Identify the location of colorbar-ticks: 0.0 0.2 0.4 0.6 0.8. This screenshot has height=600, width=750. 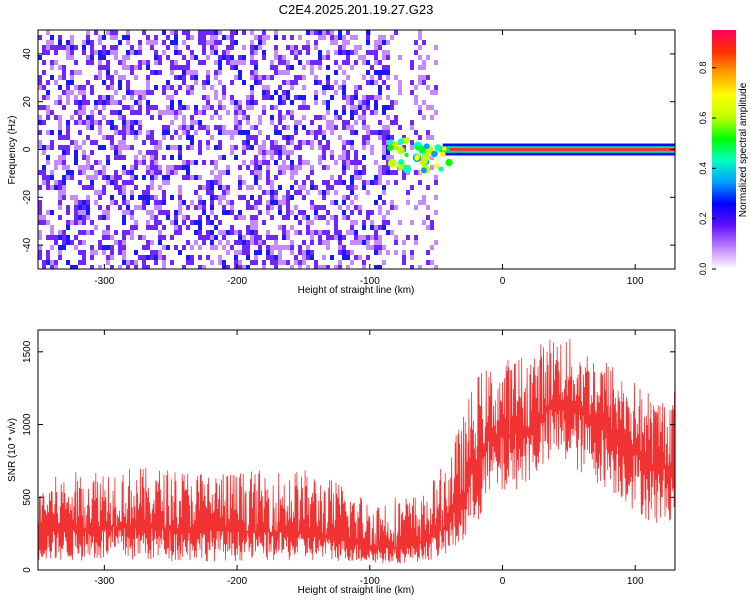
(707, 168).